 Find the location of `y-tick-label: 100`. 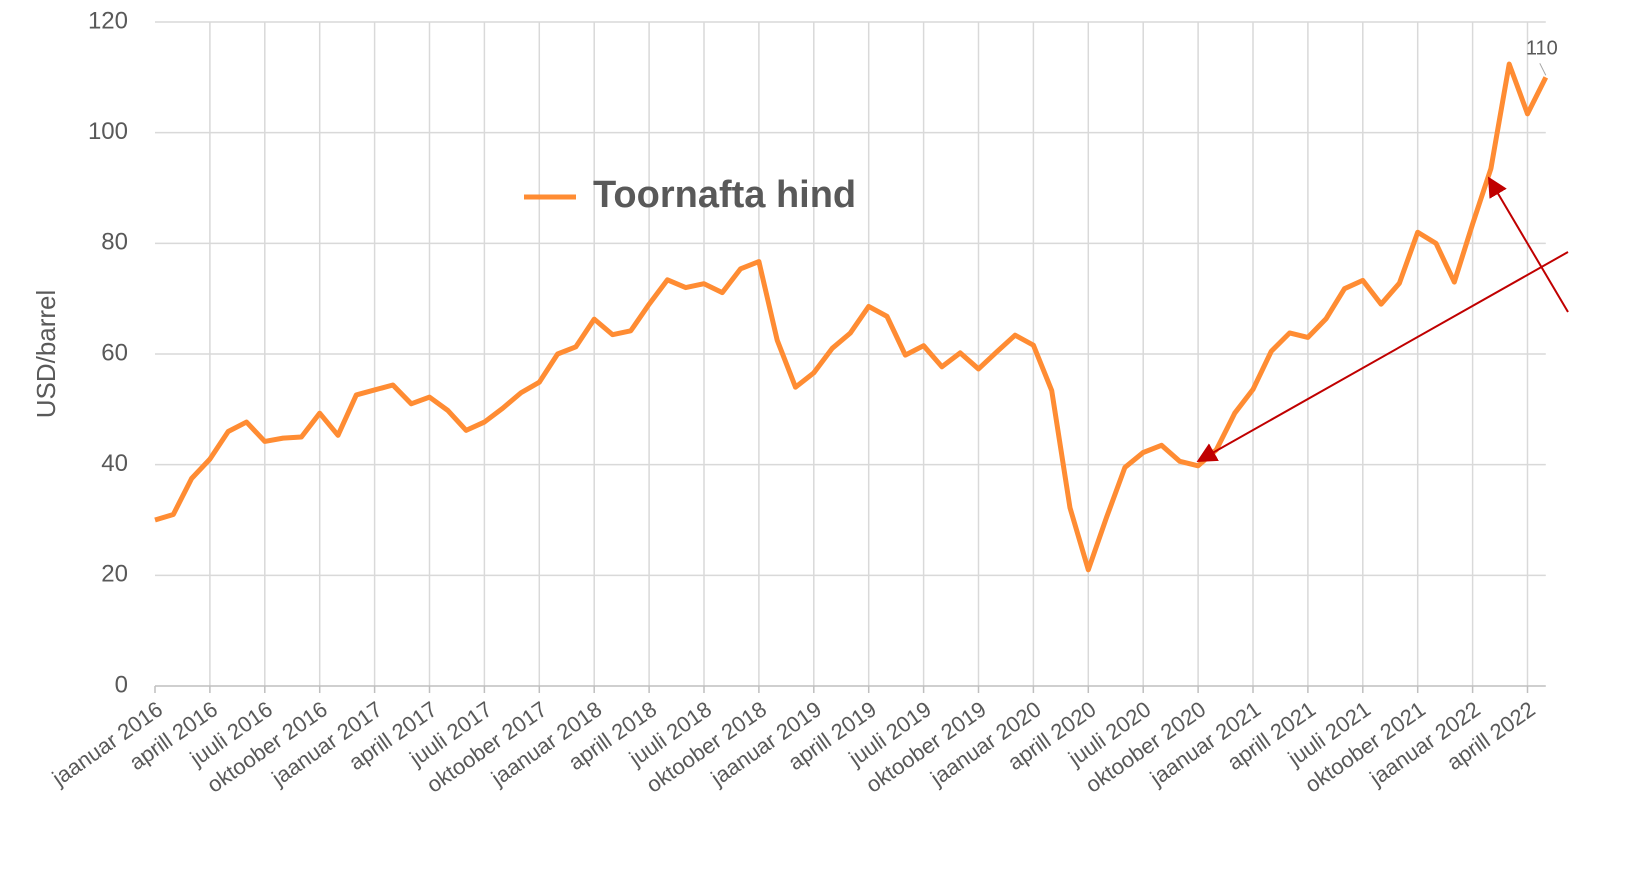

y-tick-label: 100 is located at coordinates (108, 131).